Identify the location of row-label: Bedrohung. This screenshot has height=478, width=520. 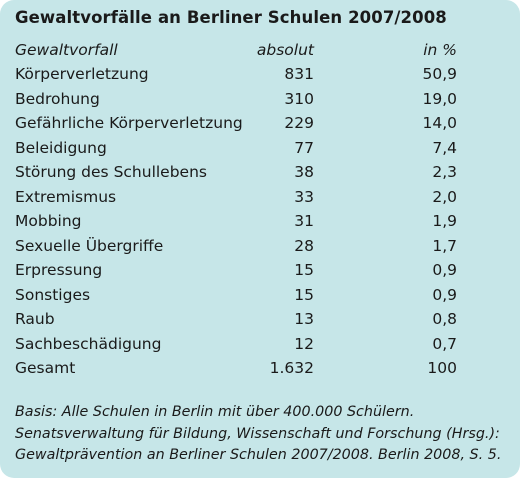
(57, 98).